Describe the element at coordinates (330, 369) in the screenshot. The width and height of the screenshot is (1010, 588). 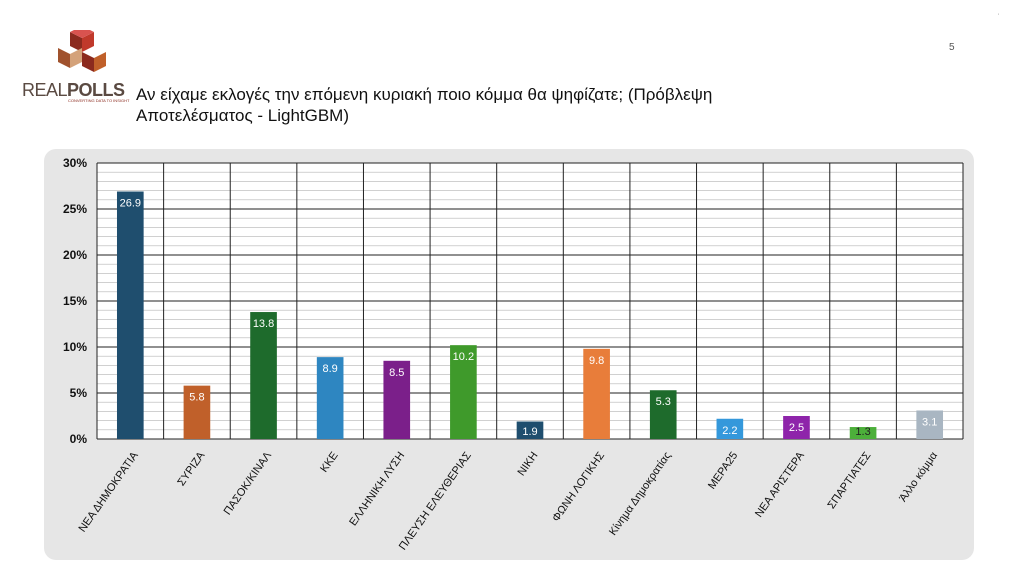
I see `data-label: 8.9` at that location.